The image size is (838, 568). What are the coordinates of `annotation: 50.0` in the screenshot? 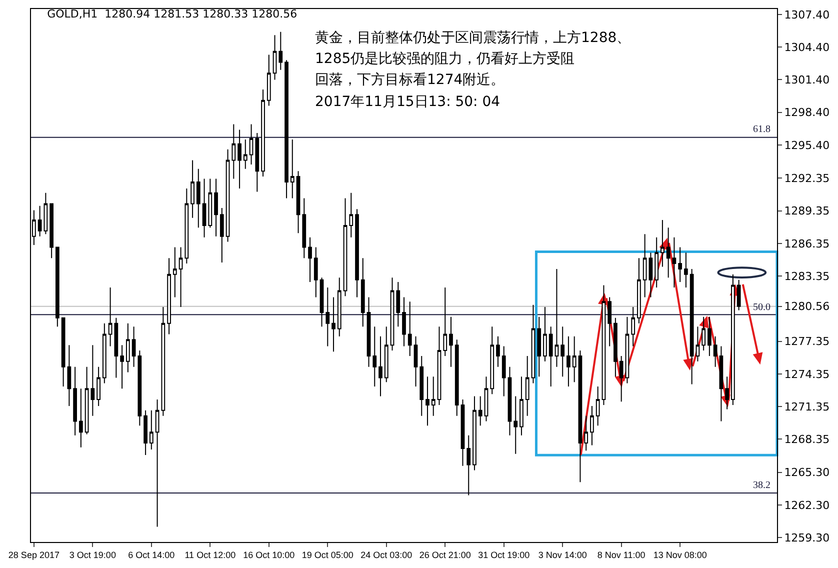 It's located at (761, 307).